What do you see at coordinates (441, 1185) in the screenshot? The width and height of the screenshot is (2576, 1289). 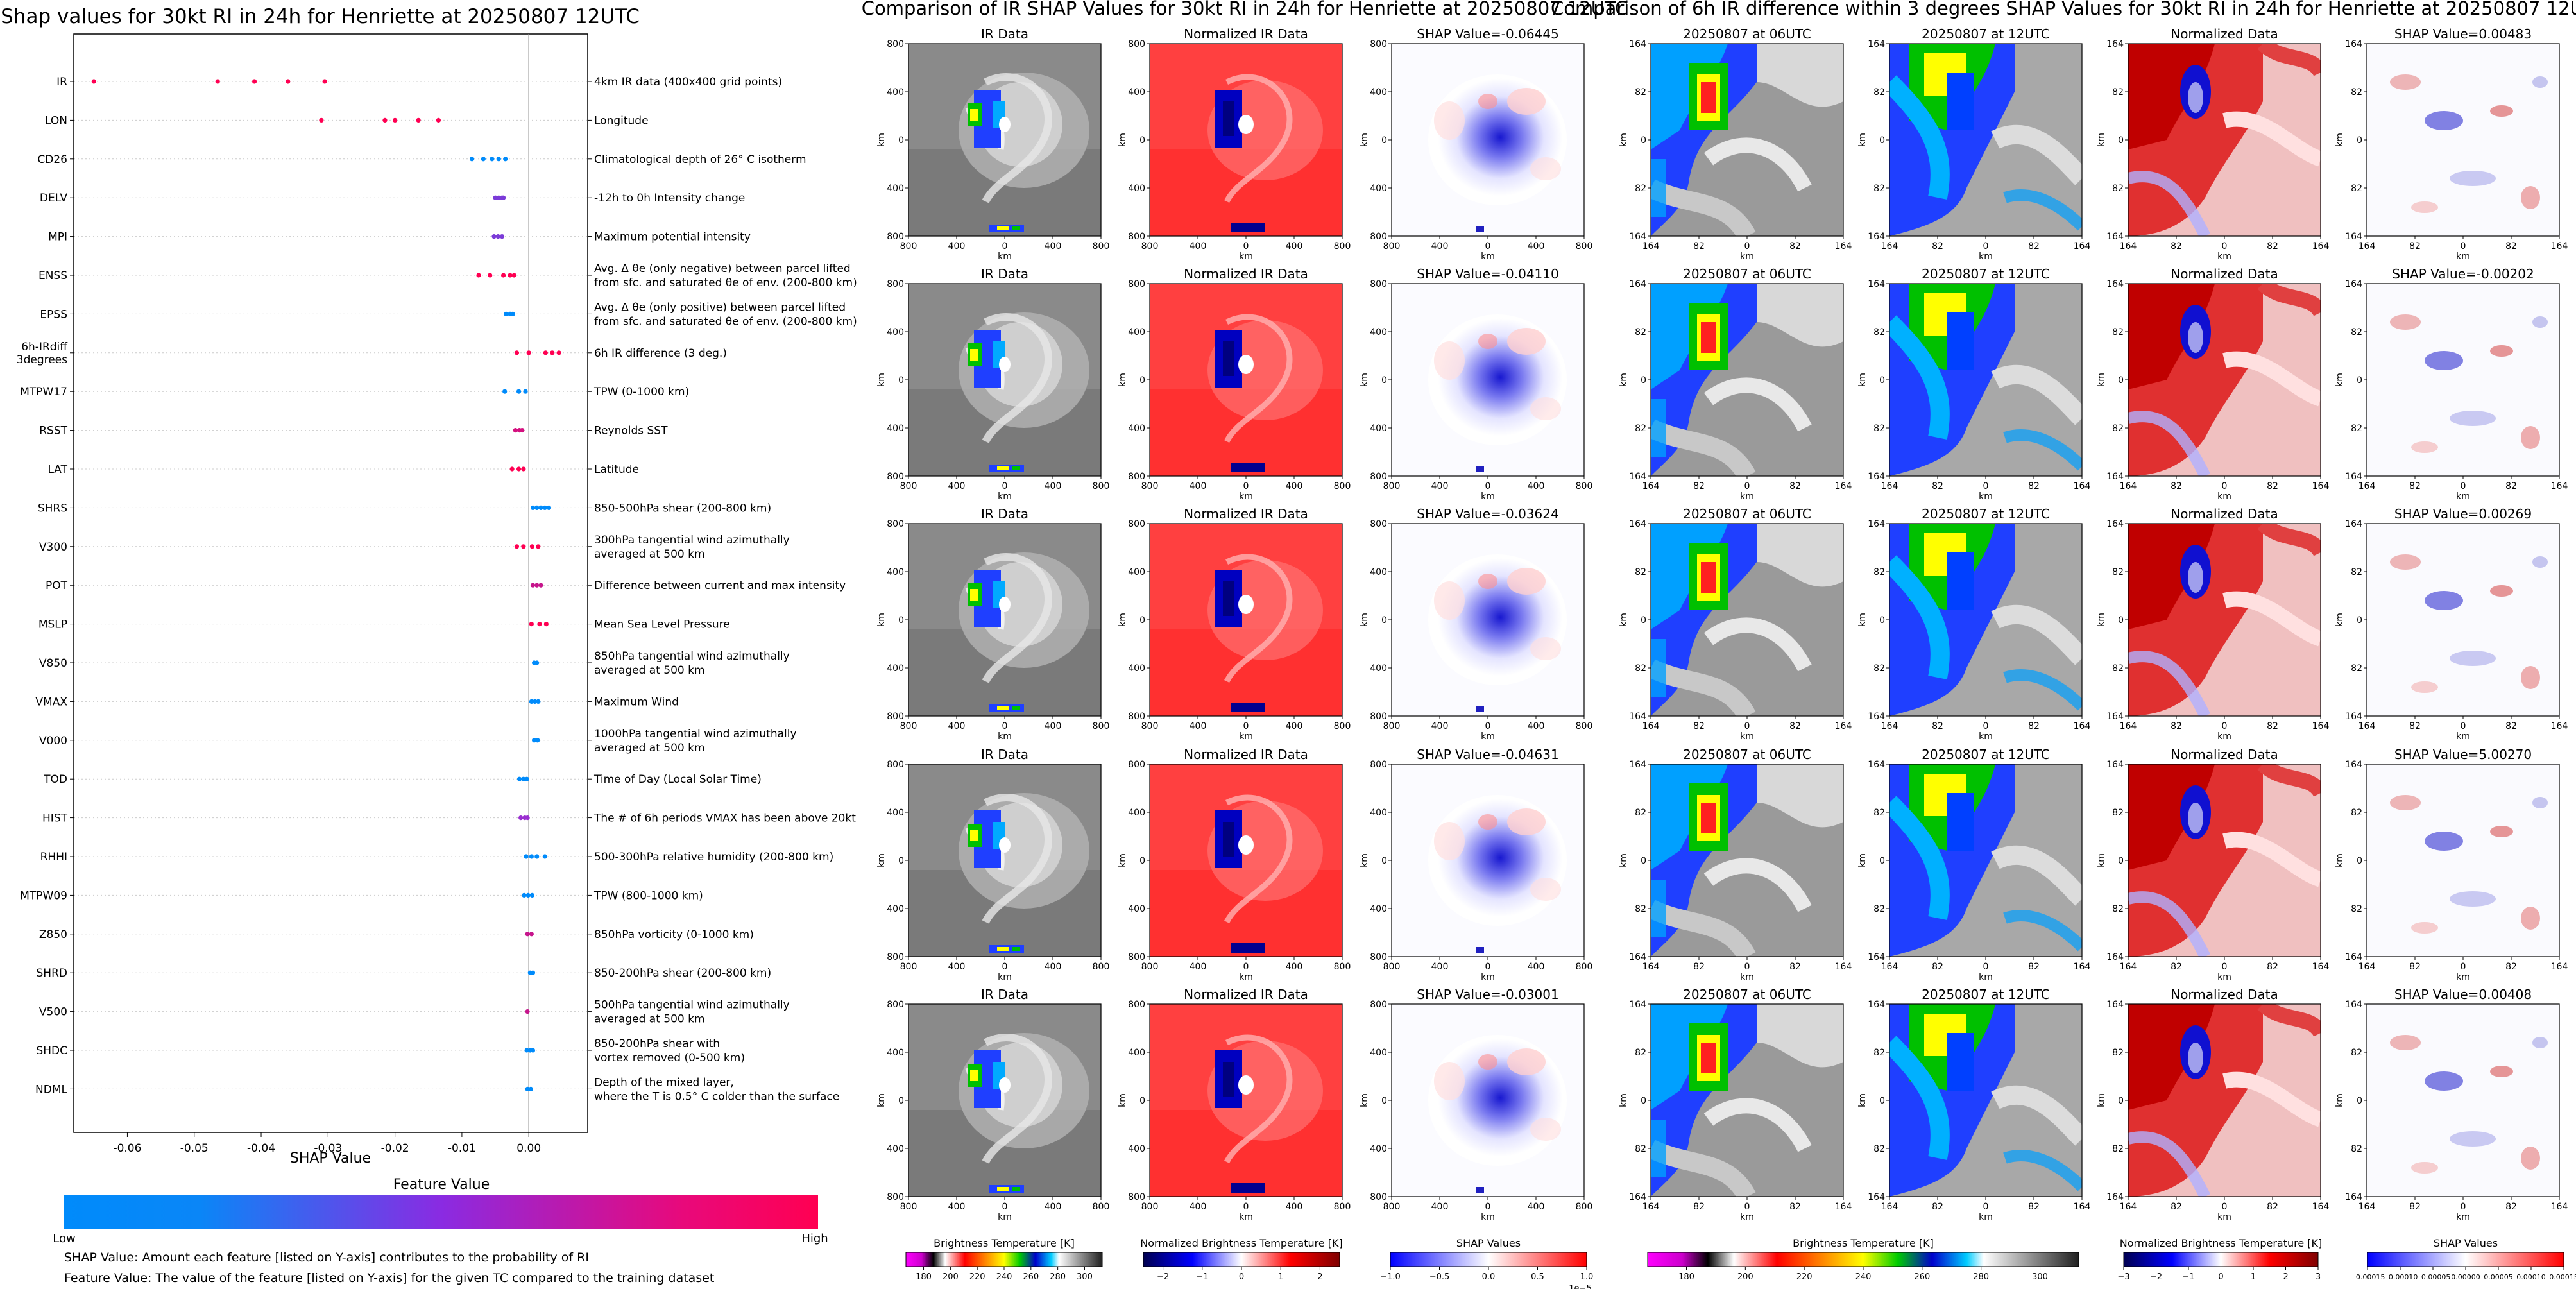 I see `colorbar-title: Feature Value` at bounding box center [441, 1185].